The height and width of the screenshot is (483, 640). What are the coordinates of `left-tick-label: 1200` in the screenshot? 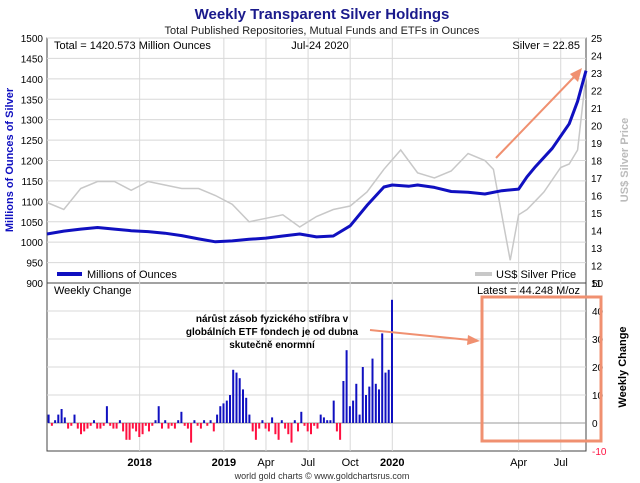 It's located at (32, 162).